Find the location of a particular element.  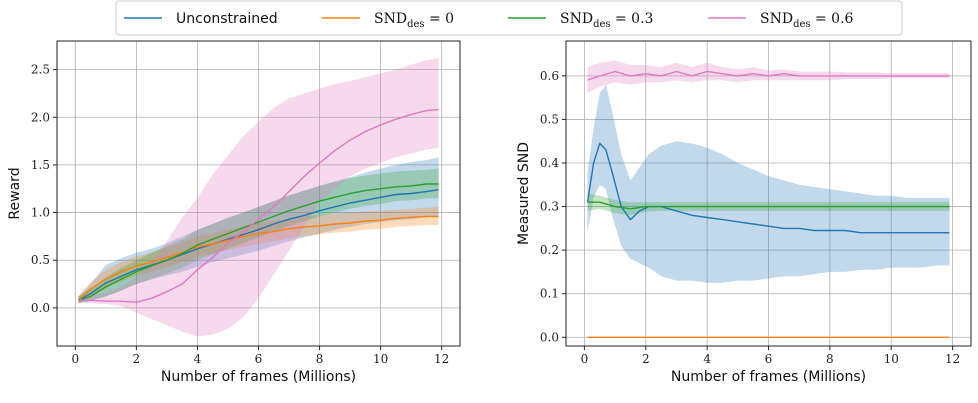

reward-xtick-label-6: 12 is located at coordinates (441, 359).